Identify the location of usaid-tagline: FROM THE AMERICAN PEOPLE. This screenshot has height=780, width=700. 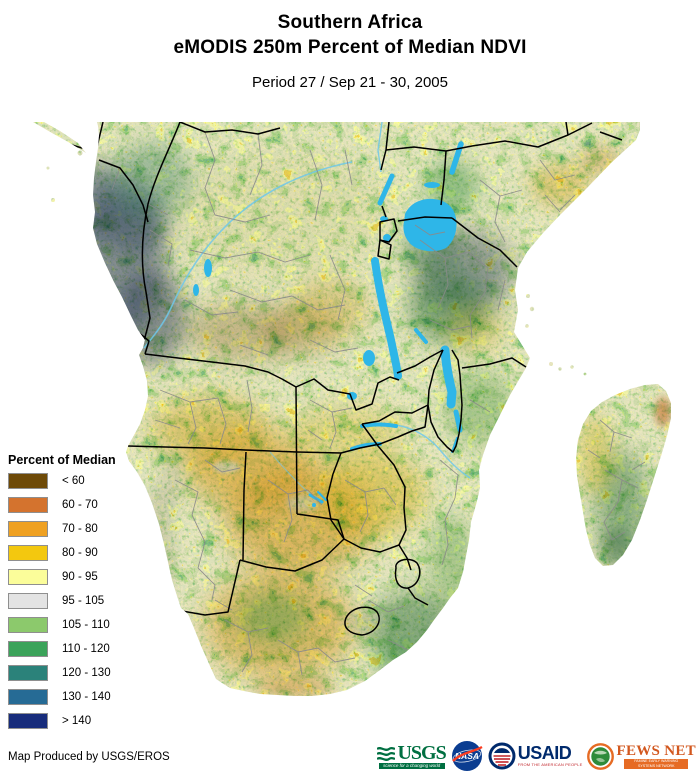
(550, 764).